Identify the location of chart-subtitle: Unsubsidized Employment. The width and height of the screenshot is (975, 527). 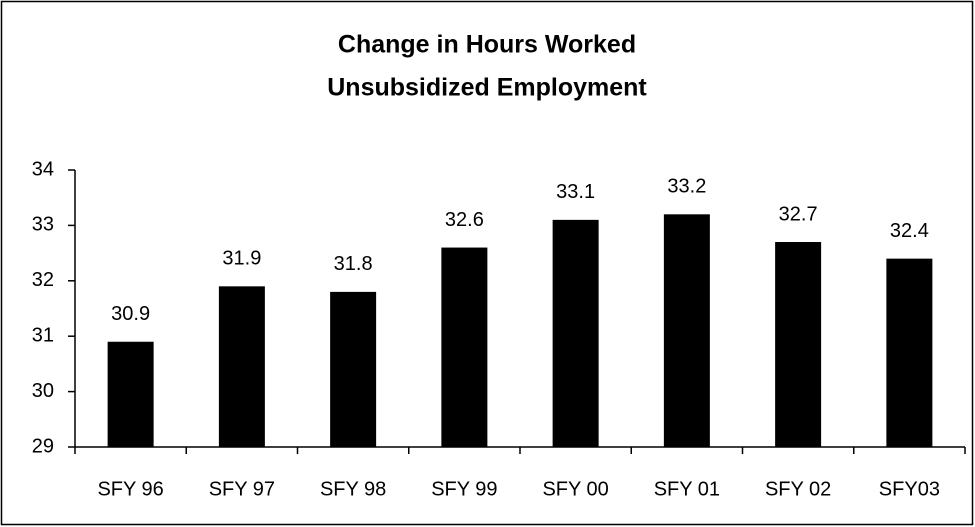
(487, 88).